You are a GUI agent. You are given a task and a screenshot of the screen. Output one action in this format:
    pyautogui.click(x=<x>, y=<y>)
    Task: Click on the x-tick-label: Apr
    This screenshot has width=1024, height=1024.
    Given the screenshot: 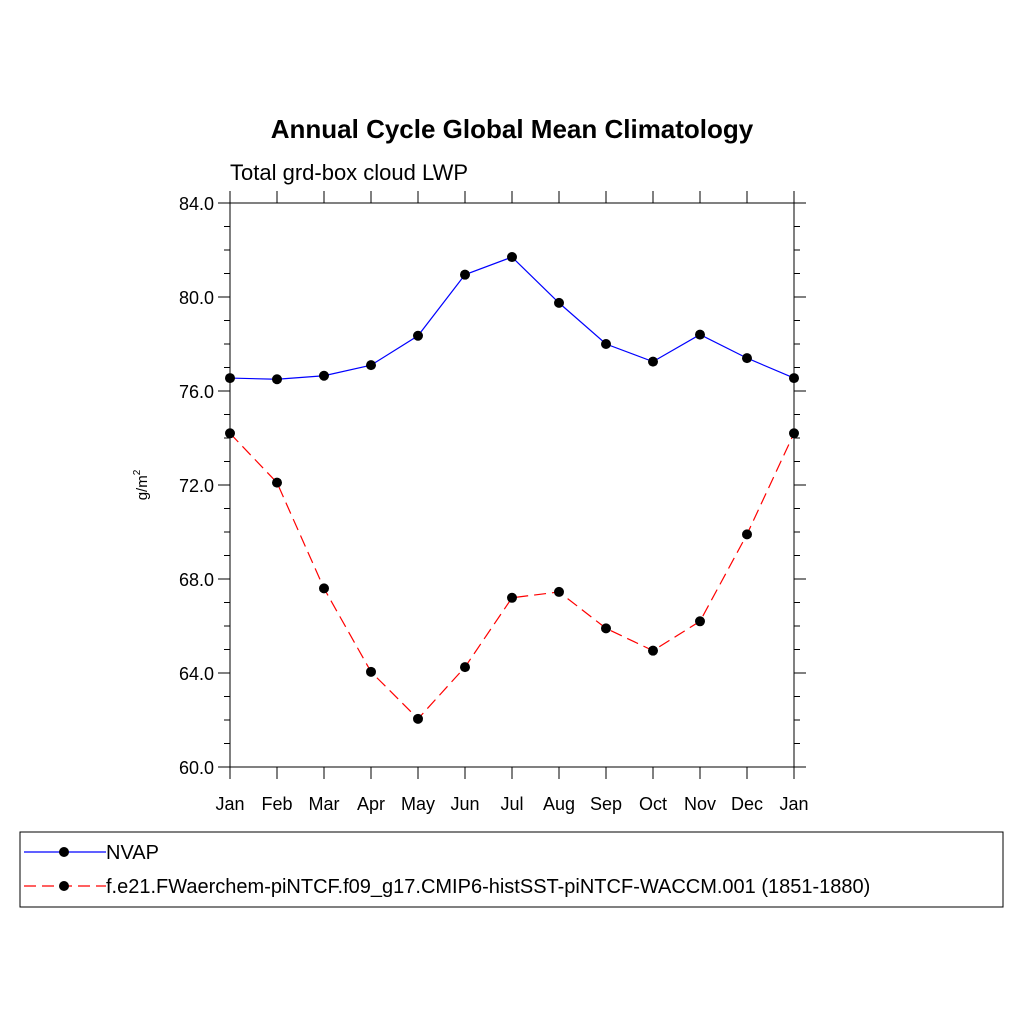 What is the action you would take?
    pyautogui.click(x=371, y=804)
    